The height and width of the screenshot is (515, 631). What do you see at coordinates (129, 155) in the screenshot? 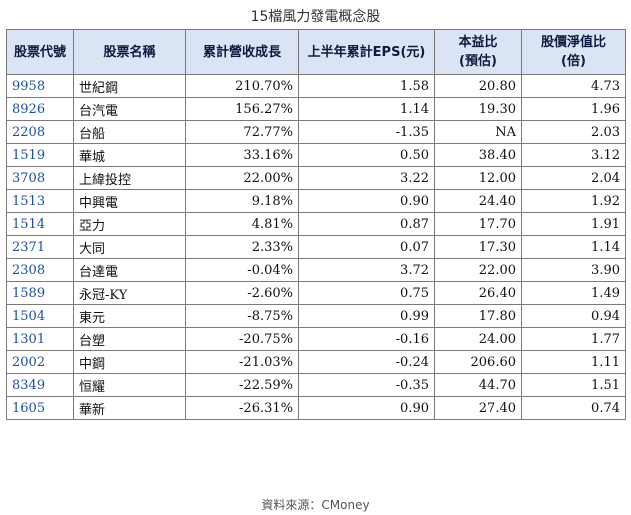
I see `stock-name-cell: 華城` at bounding box center [129, 155].